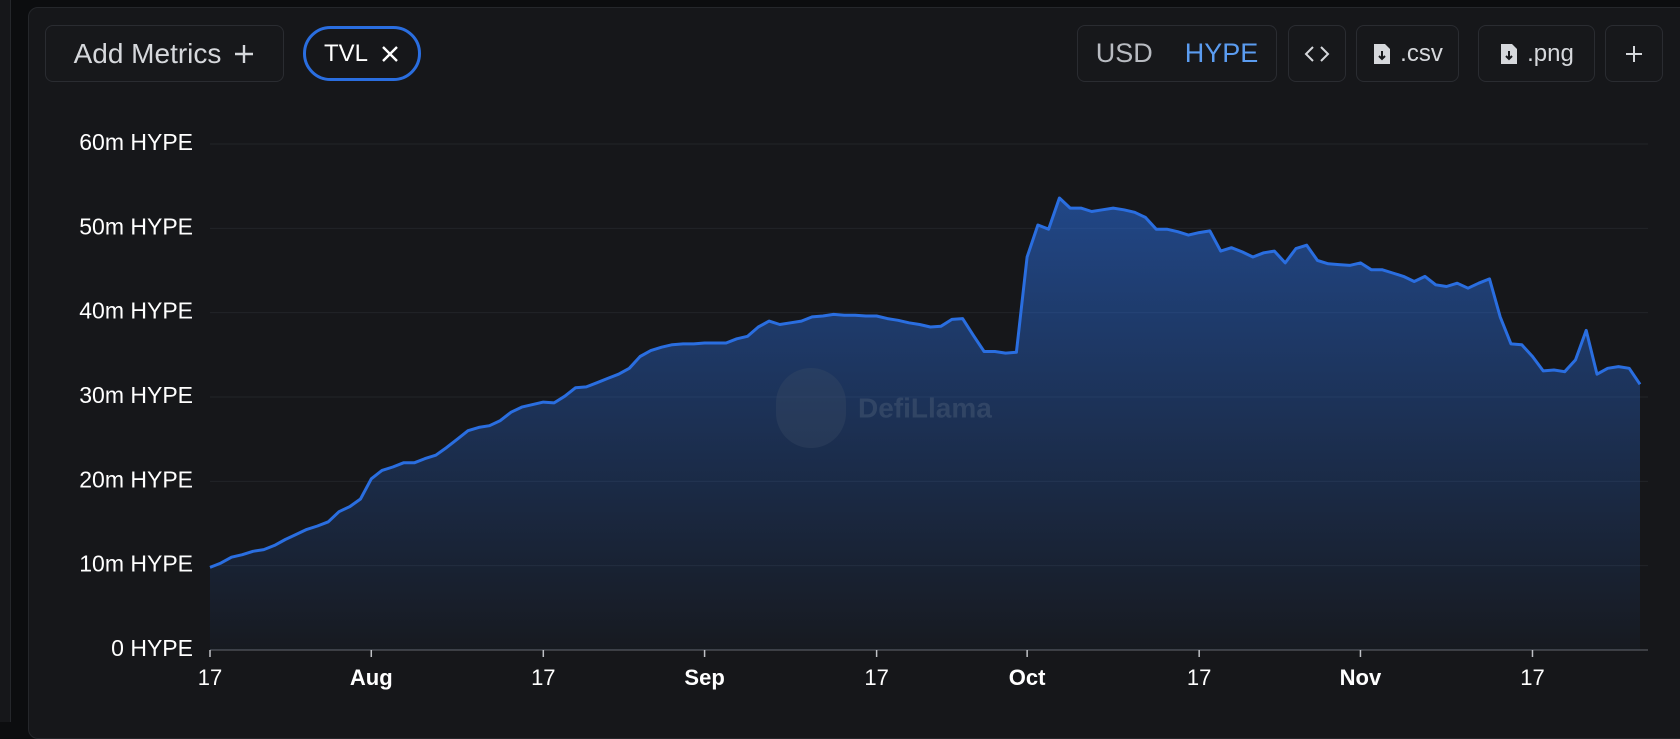 The height and width of the screenshot is (739, 1680). I want to click on add-metrics-button: Add Metrics, so click(164, 53).